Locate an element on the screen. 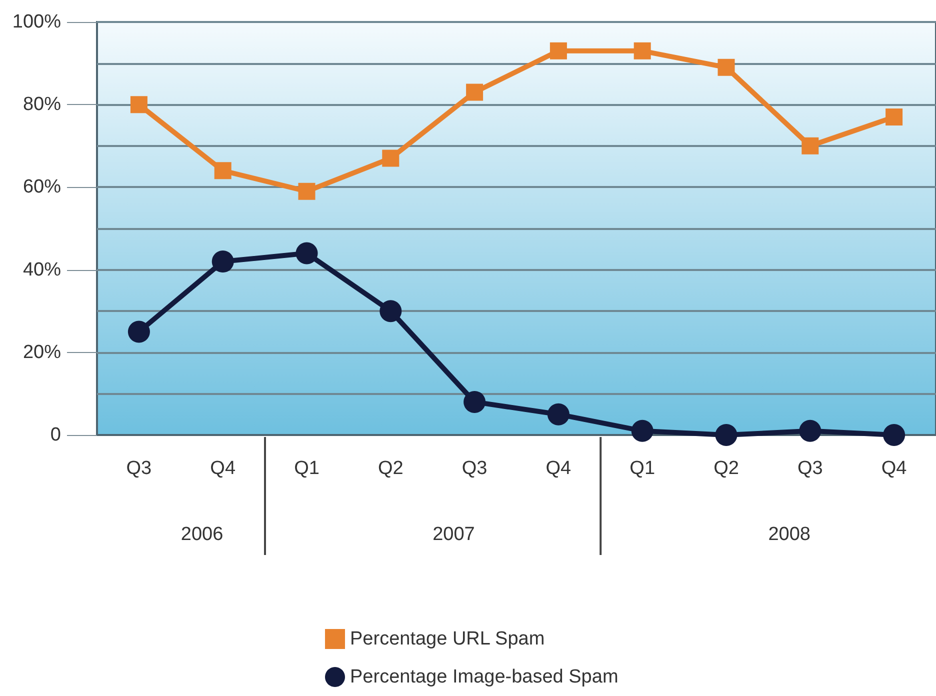 Image resolution: width=936 pixels, height=696 pixels. y-tick-label: 40% is located at coordinates (42, 269).